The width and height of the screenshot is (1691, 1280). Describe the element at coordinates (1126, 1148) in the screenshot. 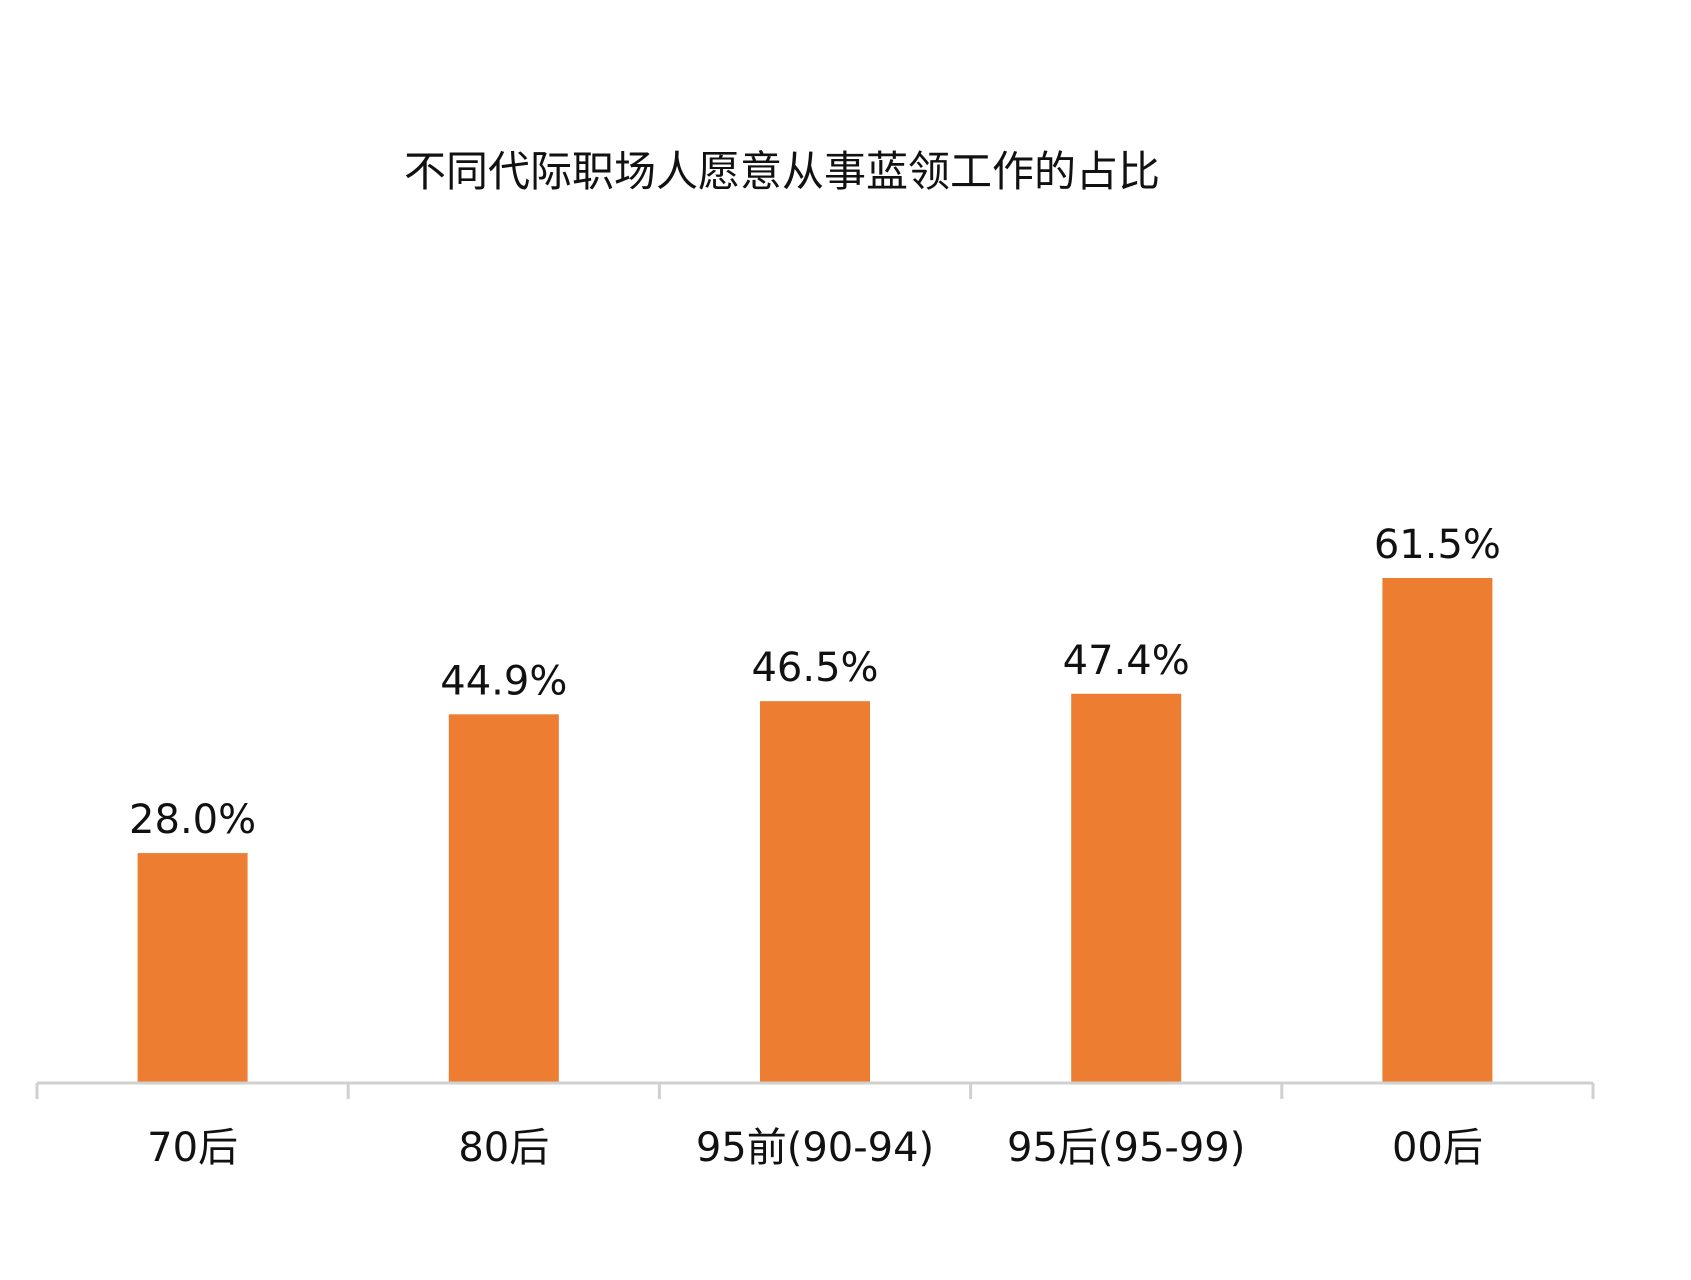

I see `x-tick-label: 95后(95-99)` at that location.